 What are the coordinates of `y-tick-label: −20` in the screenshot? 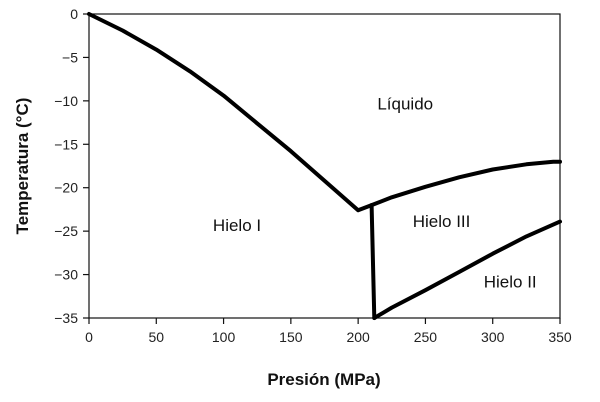 It's located at (66, 188).